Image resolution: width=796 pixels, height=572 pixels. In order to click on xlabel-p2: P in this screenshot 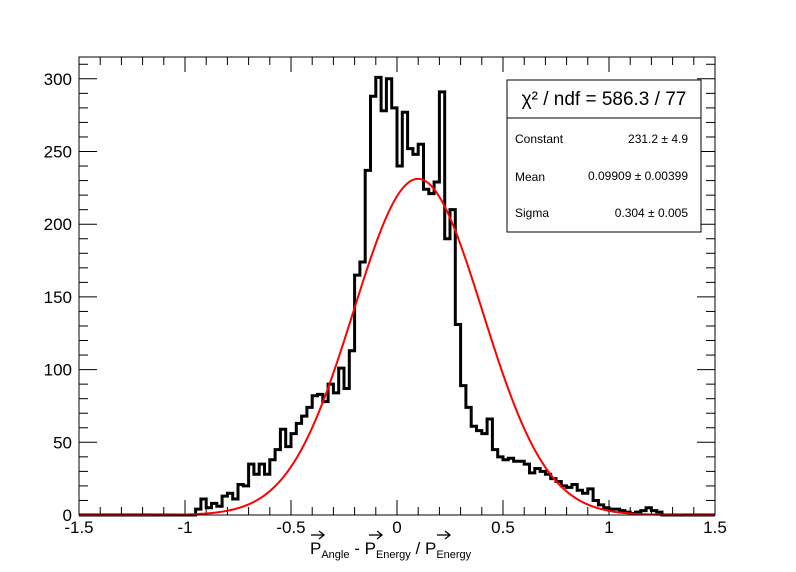, I will do `click(370, 548)`.